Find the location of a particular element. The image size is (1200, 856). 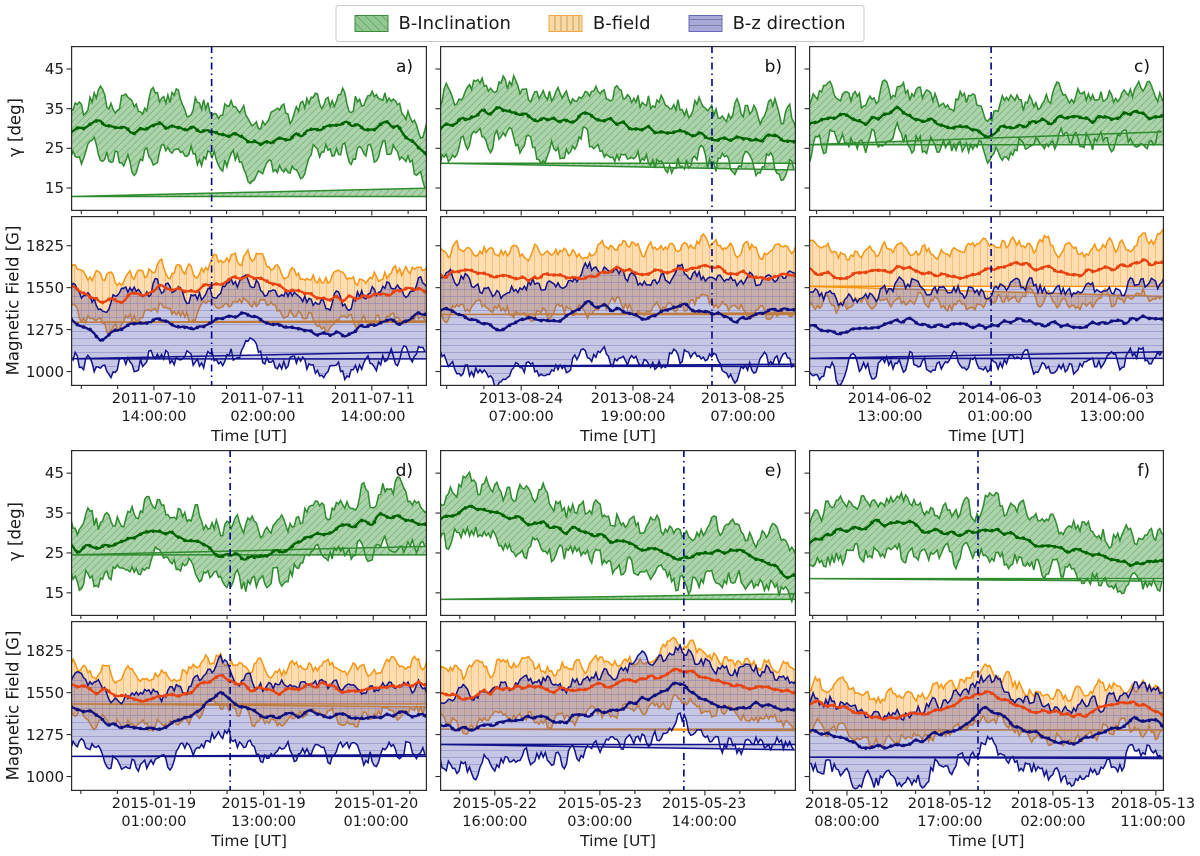

panel-d-field-plot is located at coordinates (246, 708).